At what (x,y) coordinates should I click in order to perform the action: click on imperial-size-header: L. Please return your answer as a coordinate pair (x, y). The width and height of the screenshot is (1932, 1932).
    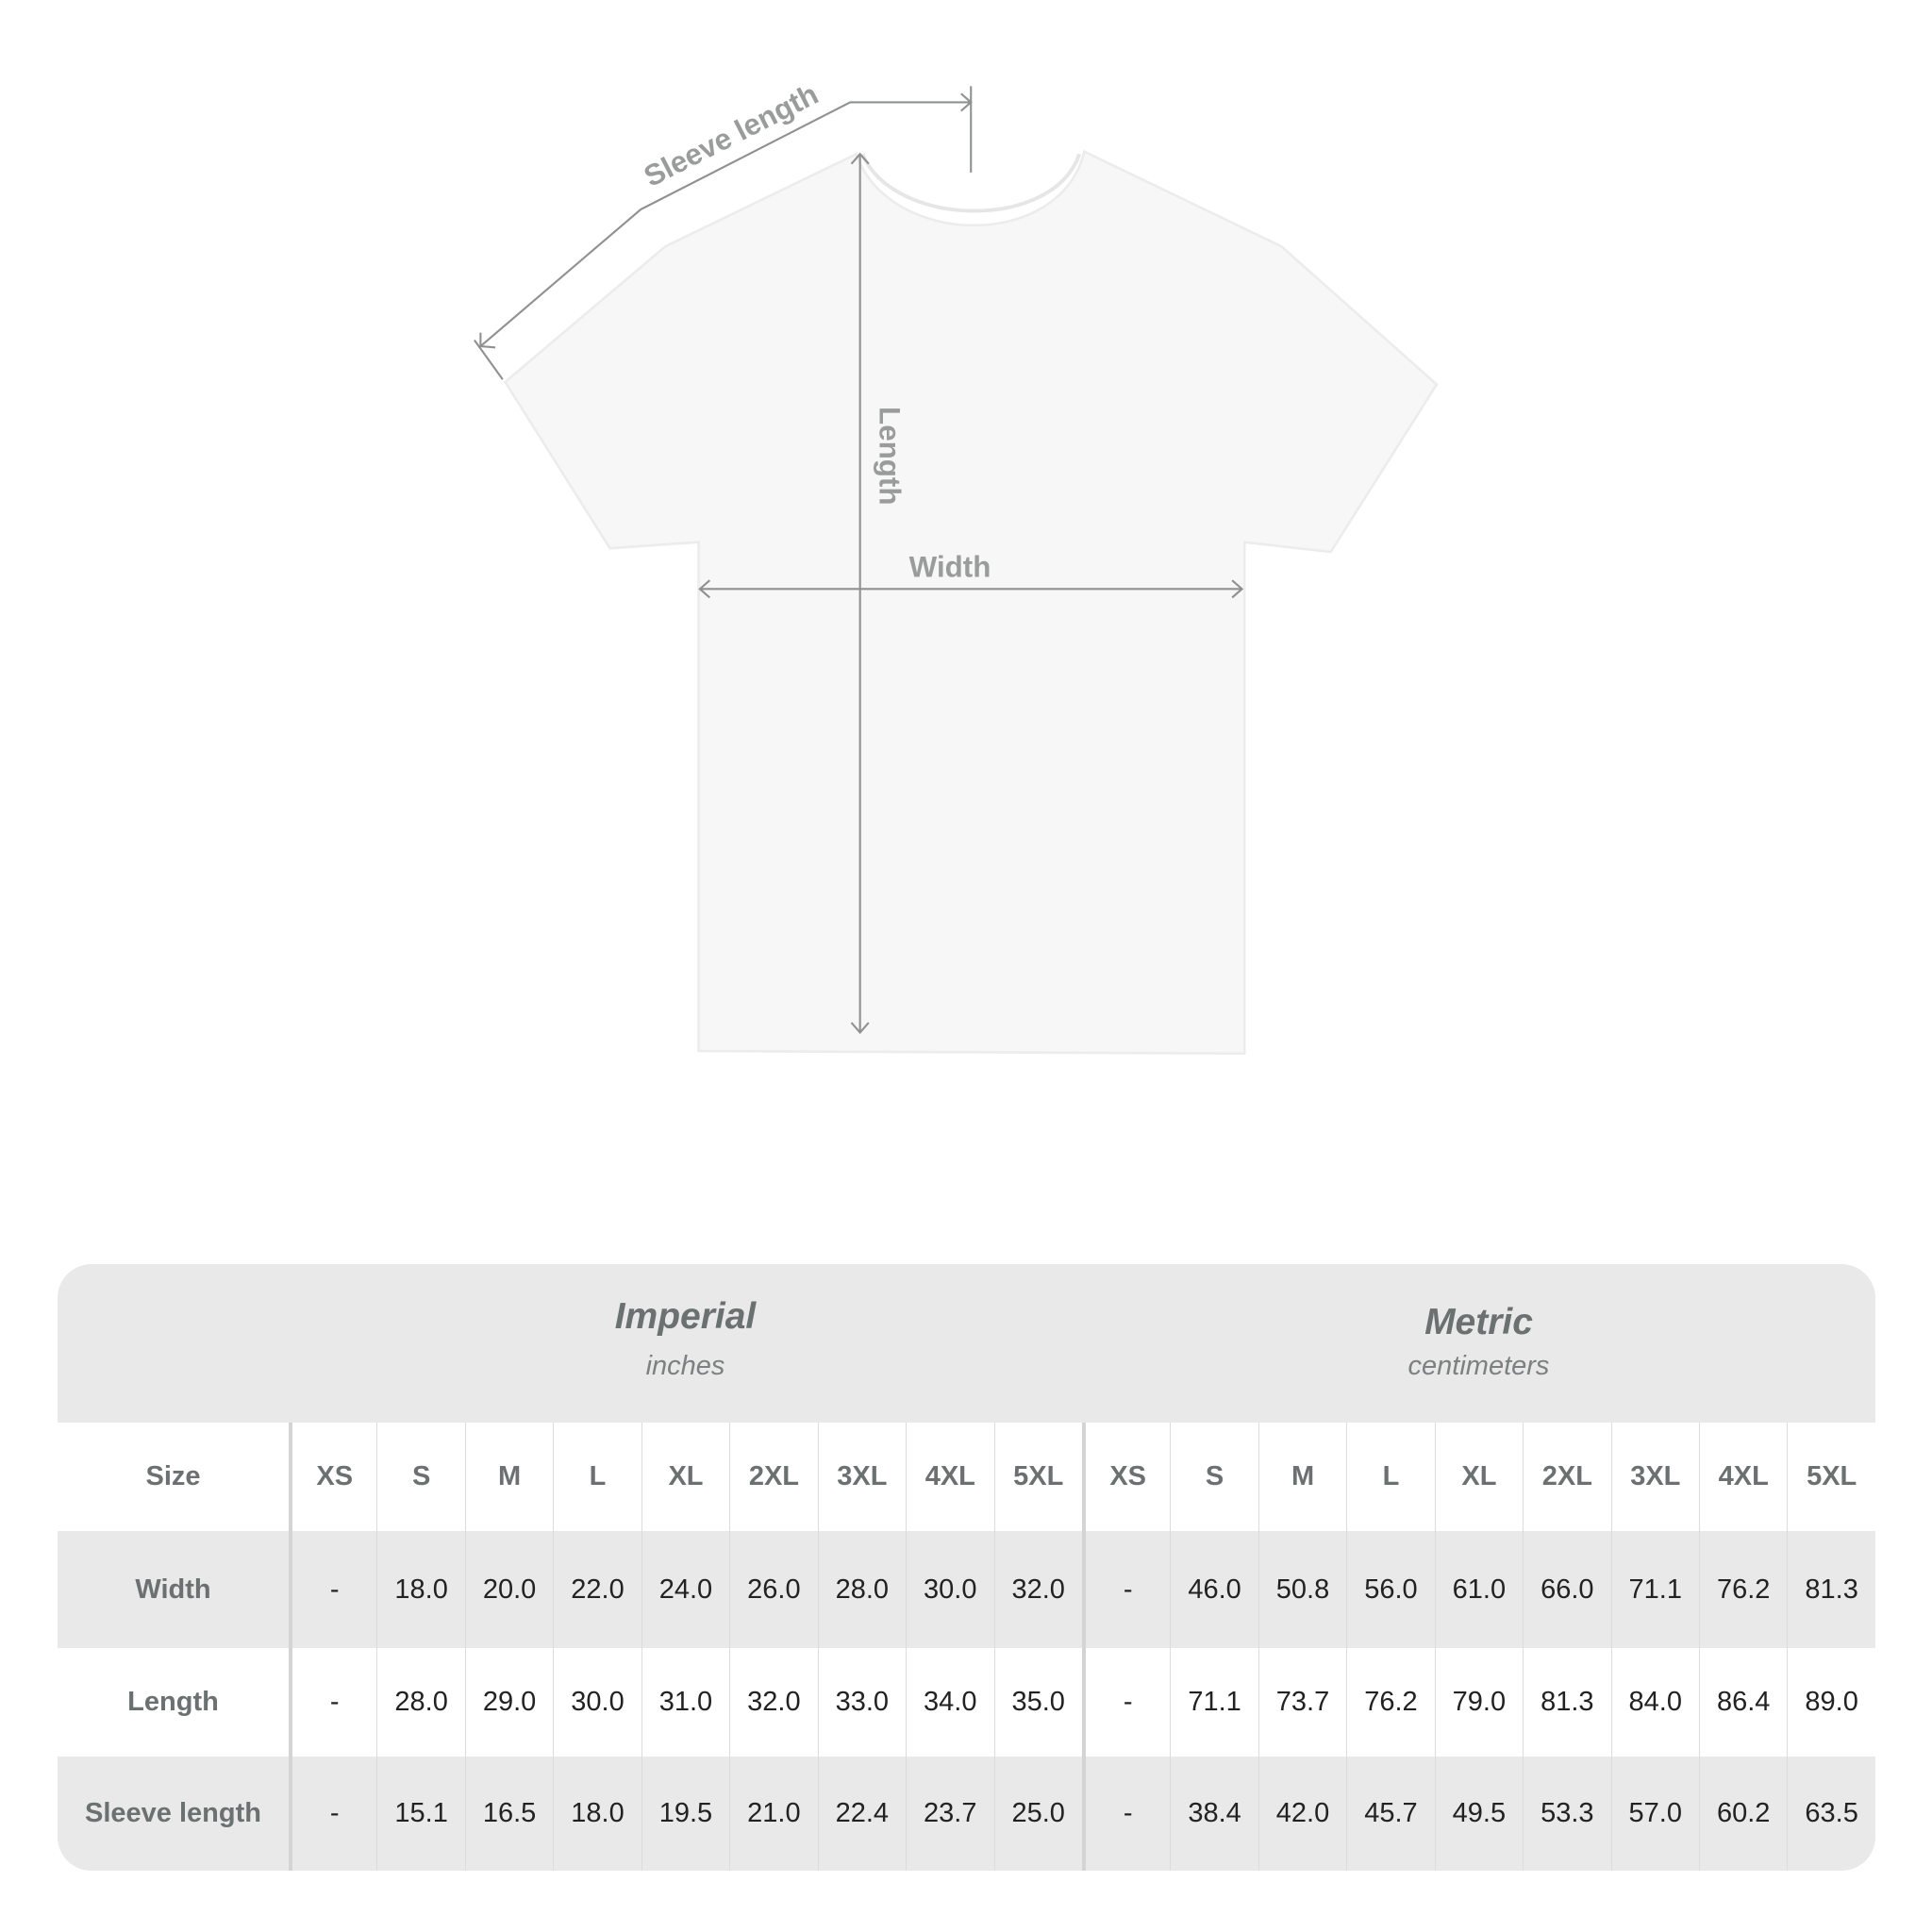
    Looking at the image, I should click on (597, 1477).